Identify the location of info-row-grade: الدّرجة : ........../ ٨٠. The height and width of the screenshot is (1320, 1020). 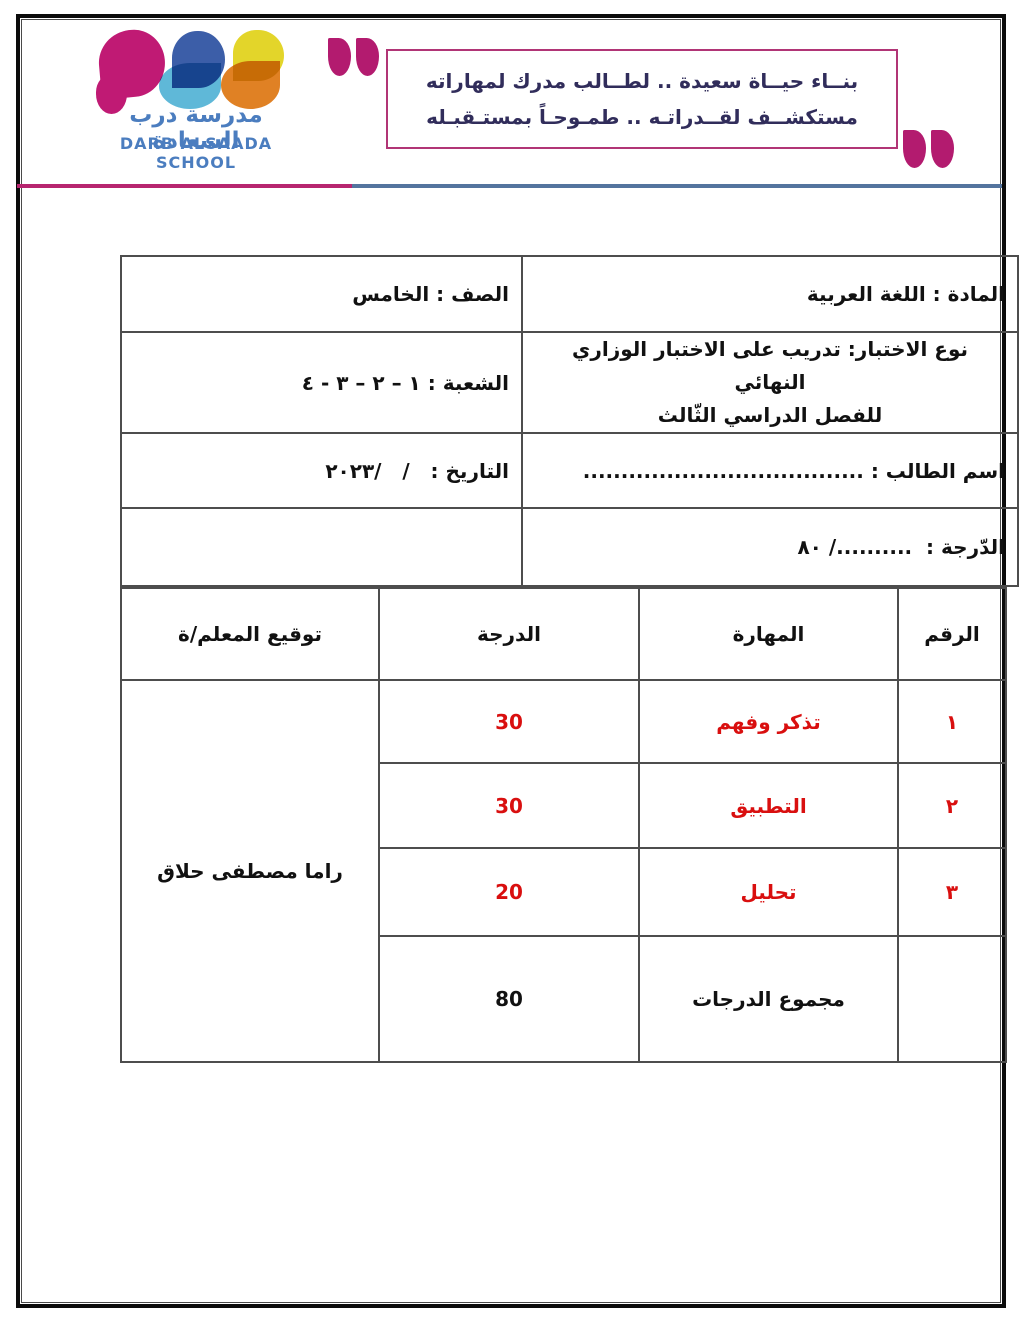
(569, 547).